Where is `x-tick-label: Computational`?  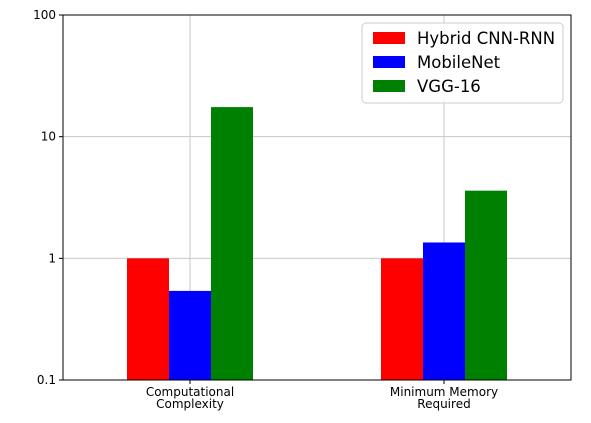
x-tick-label: Computational is located at coordinates (190, 392).